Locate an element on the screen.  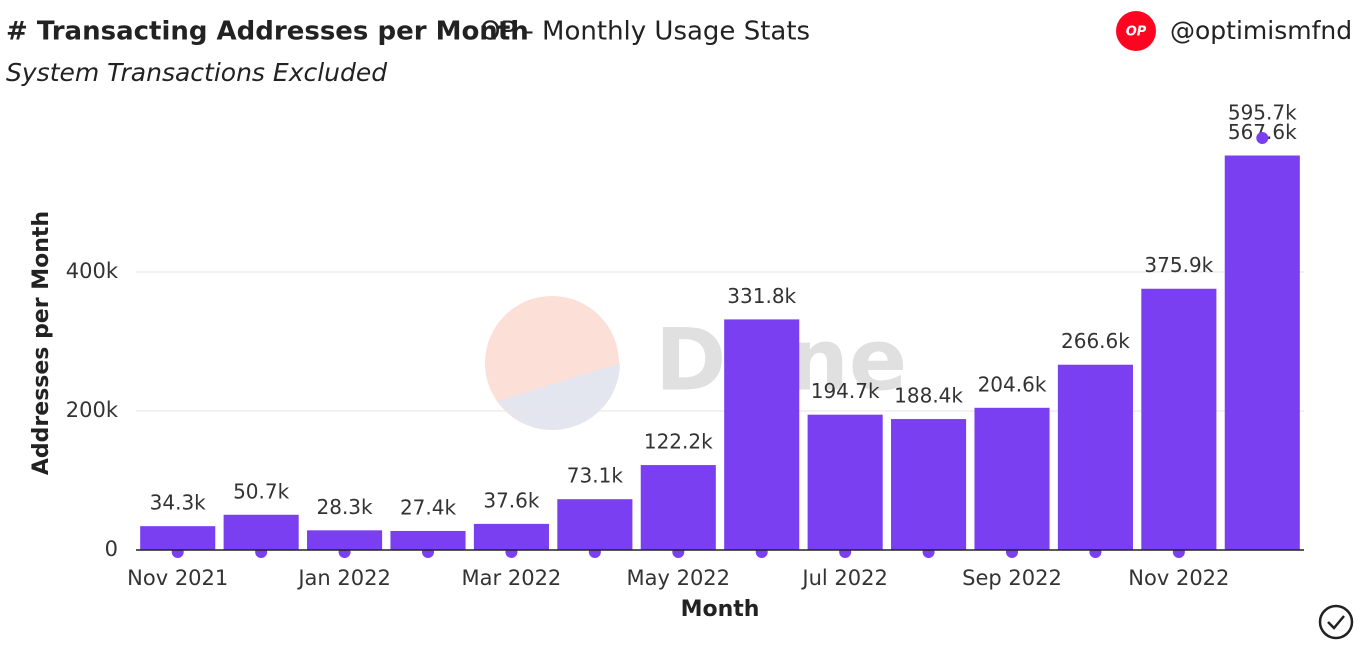
x-tick-label: Nov 2021 is located at coordinates (177, 578).